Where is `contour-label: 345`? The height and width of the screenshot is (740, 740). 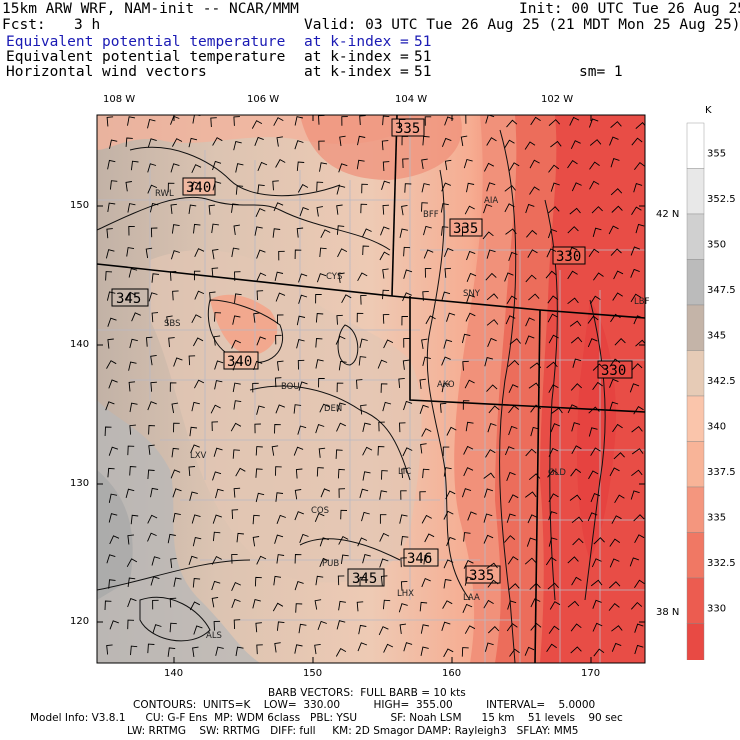
contour-label: 345 is located at coordinates (366, 577).